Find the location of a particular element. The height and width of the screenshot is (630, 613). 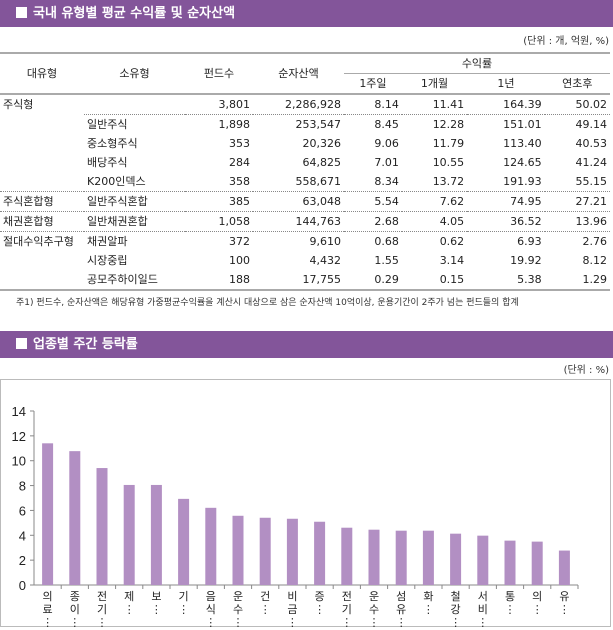

table-row: 주식형 3,801 2,286,928 8.14 11.41 164.39 50.02 is located at coordinates (305, 104).